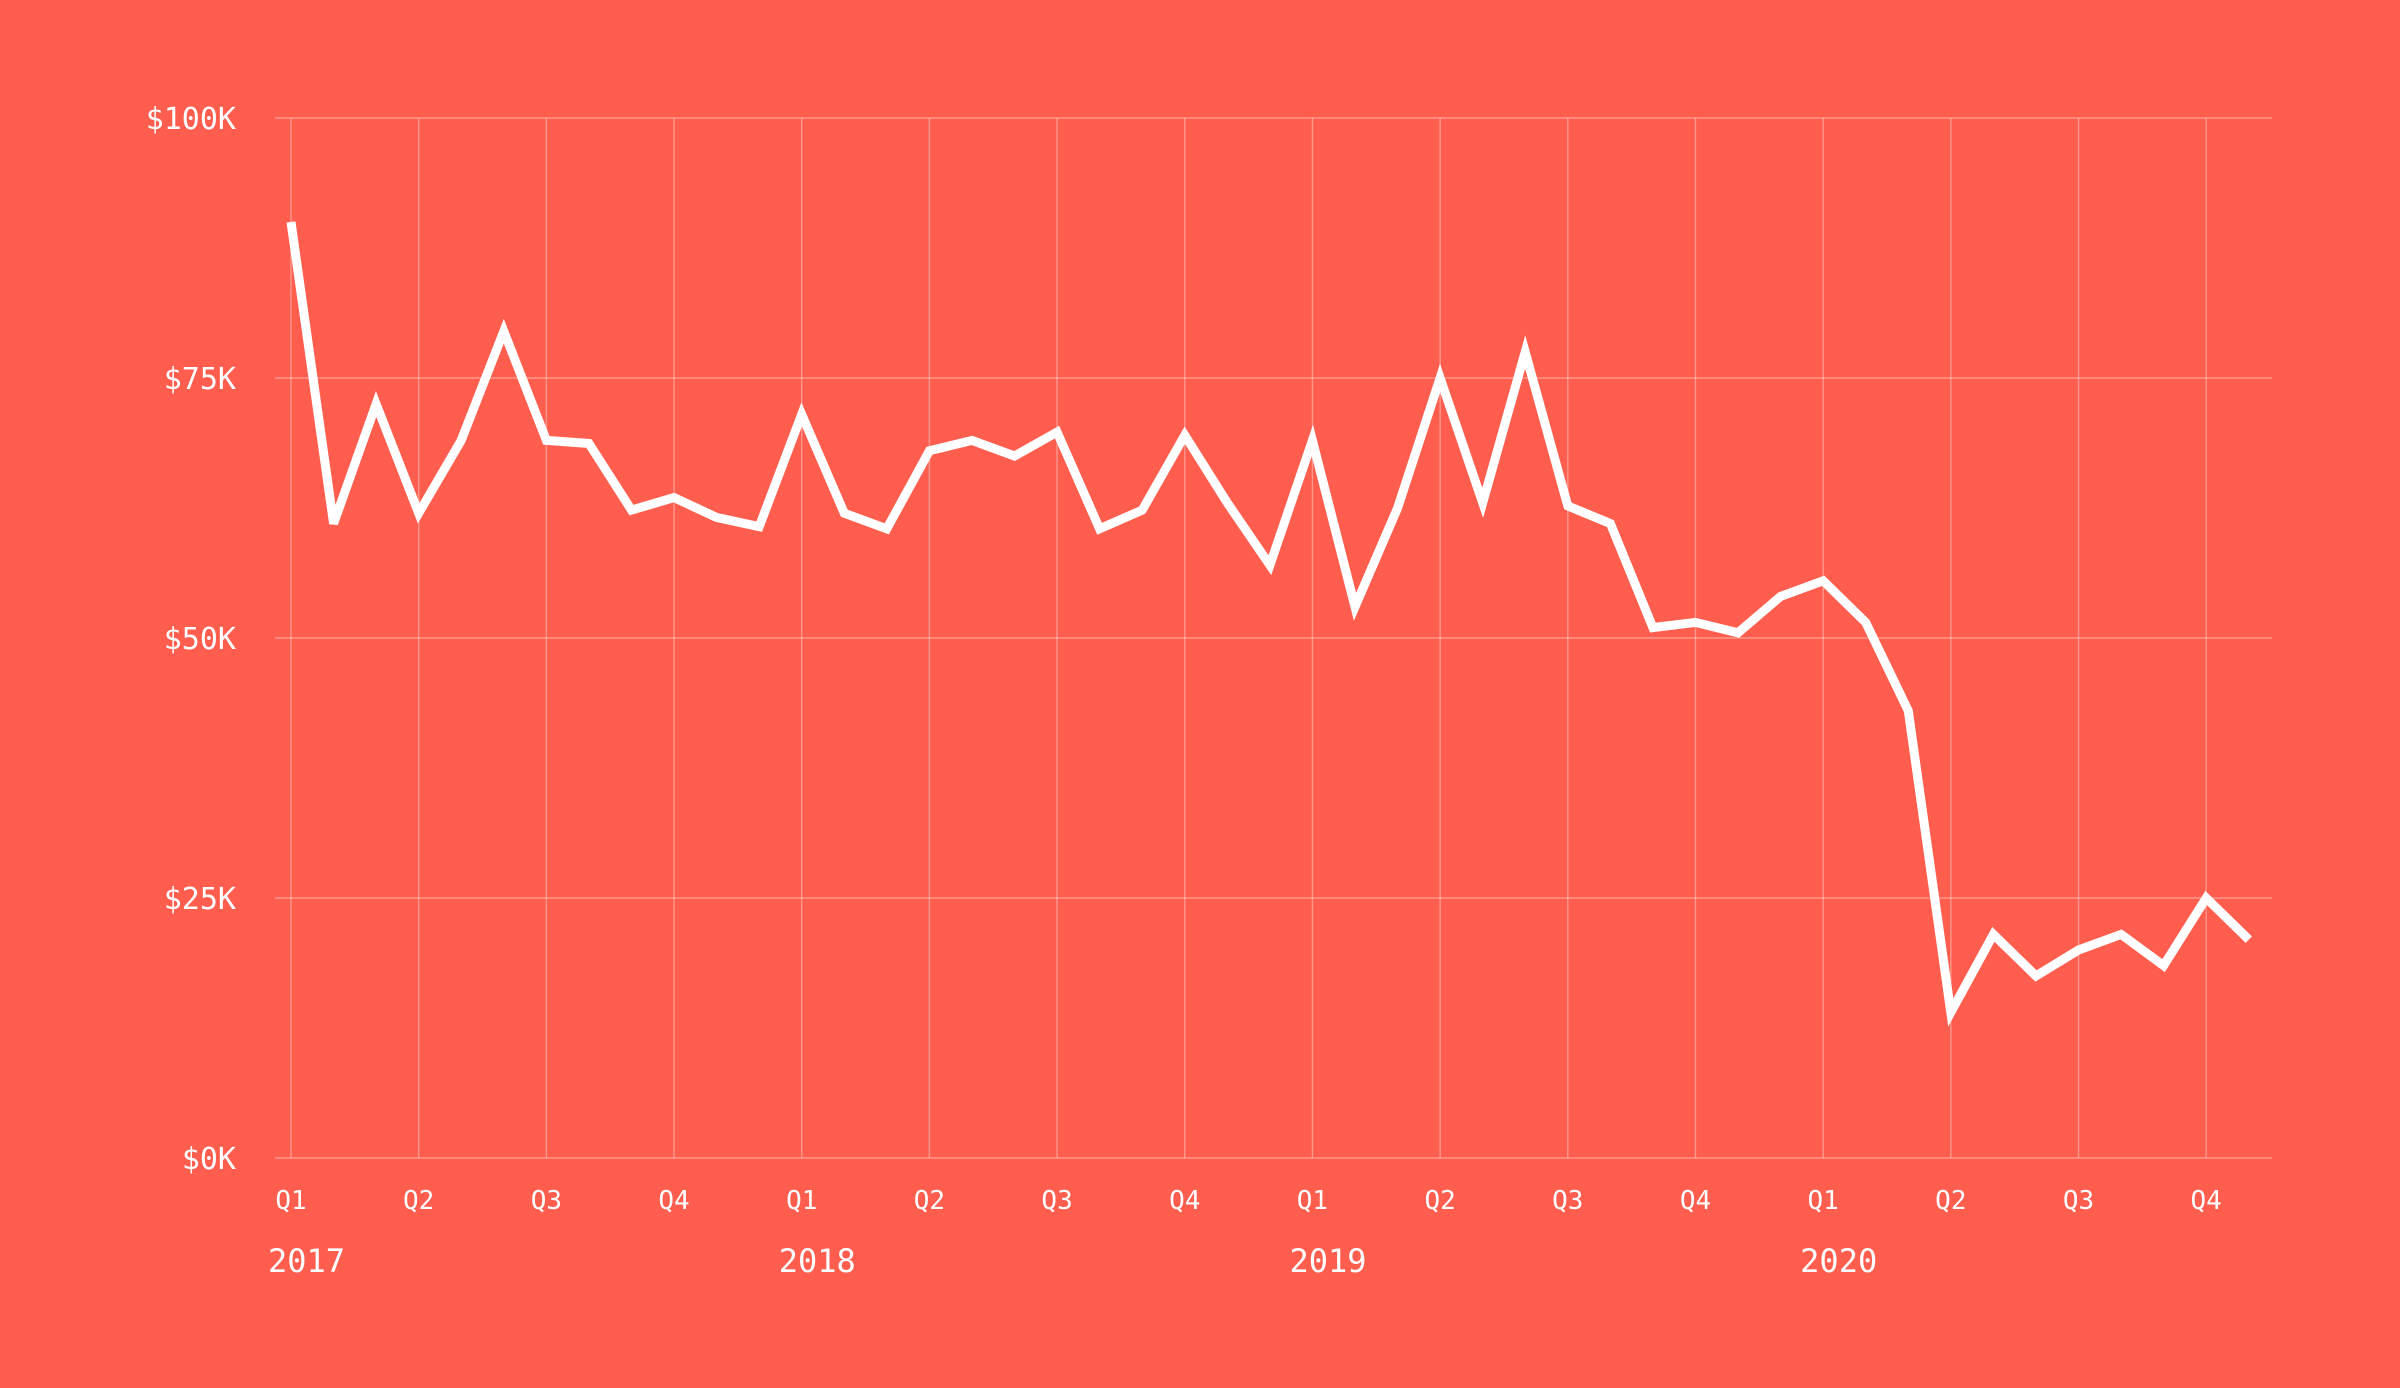 This screenshot has width=2400, height=1388. What do you see at coordinates (191, 119) in the screenshot?
I see `y-tick-label: $100K` at bounding box center [191, 119].